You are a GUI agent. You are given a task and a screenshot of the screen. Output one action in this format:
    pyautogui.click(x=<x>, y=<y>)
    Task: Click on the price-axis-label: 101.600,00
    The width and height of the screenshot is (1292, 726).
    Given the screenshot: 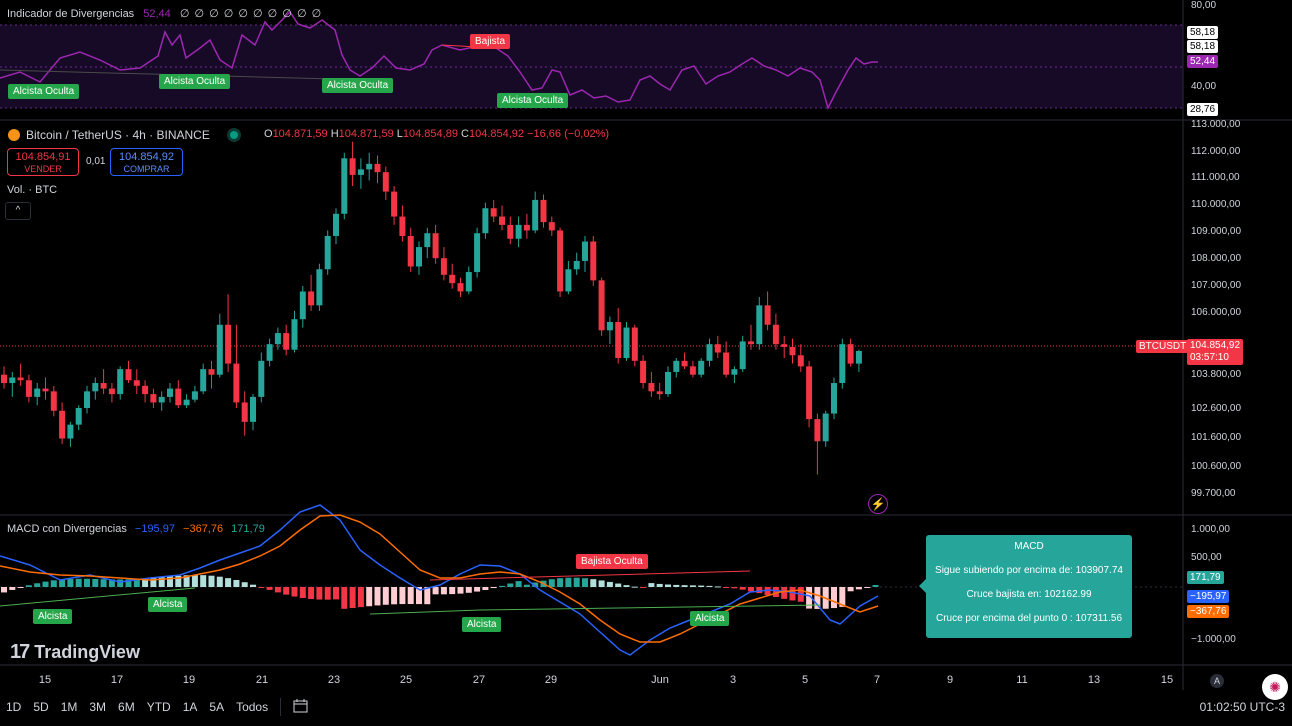 What is the action you would take?
    pyautogui.click(x=1216, y=437)
    